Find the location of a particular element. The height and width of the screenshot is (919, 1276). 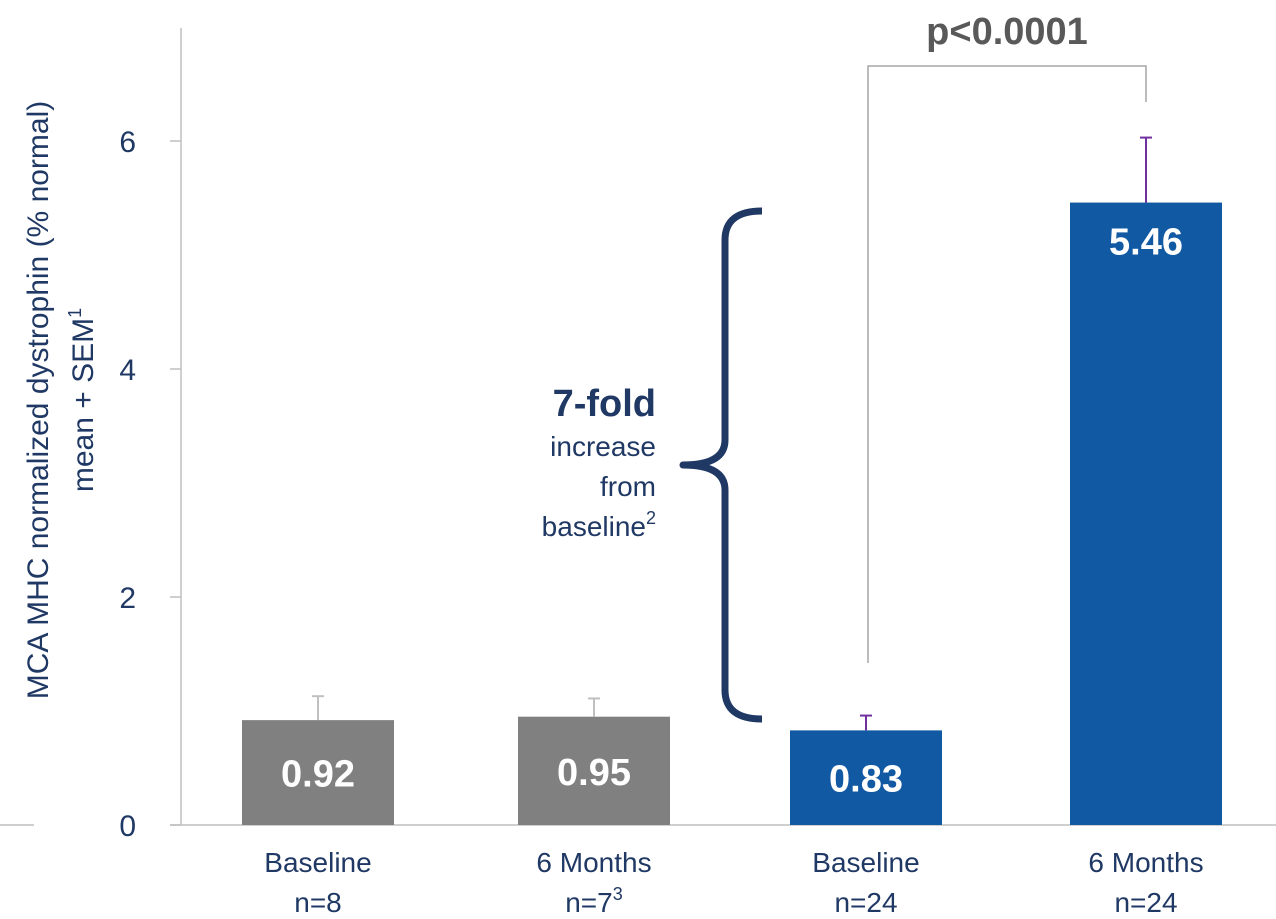

y-axis-title-line2: mean + SEM1 is located at coordinates (82, 400).